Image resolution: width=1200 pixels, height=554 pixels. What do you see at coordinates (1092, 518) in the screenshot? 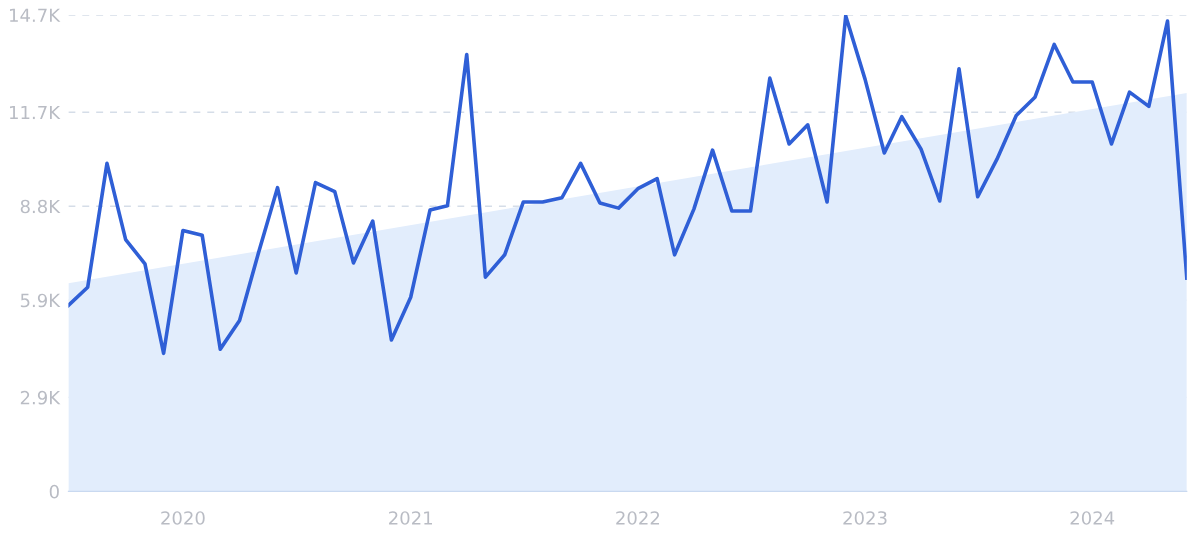
I see `x-tick-label: 2024` at bounding box center [1092, 518].